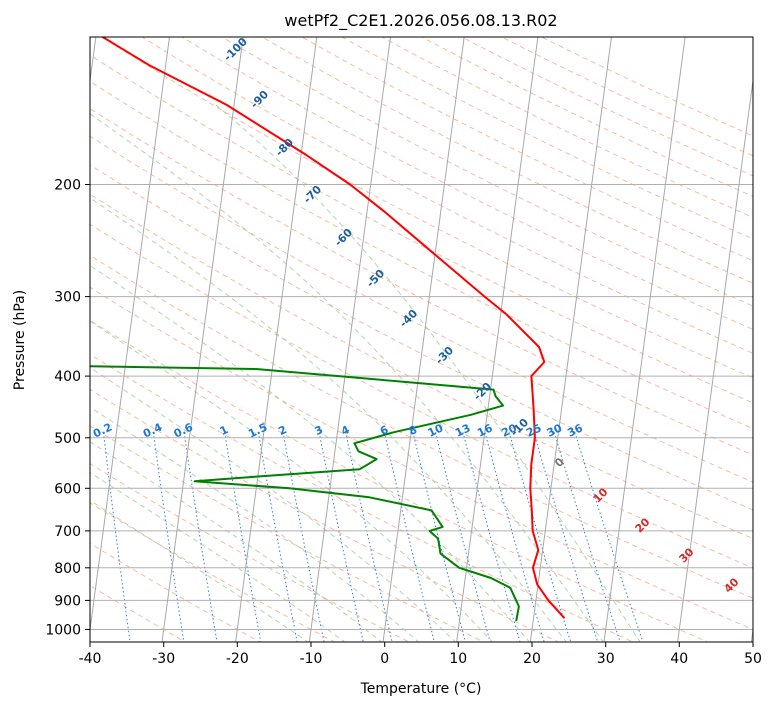 The width and height of the screenshot is (775, 708). What do you see at coordinates (67, 601) in the screenshot?
I see `y-tick-label: 900` at bounding box center [67, 601].